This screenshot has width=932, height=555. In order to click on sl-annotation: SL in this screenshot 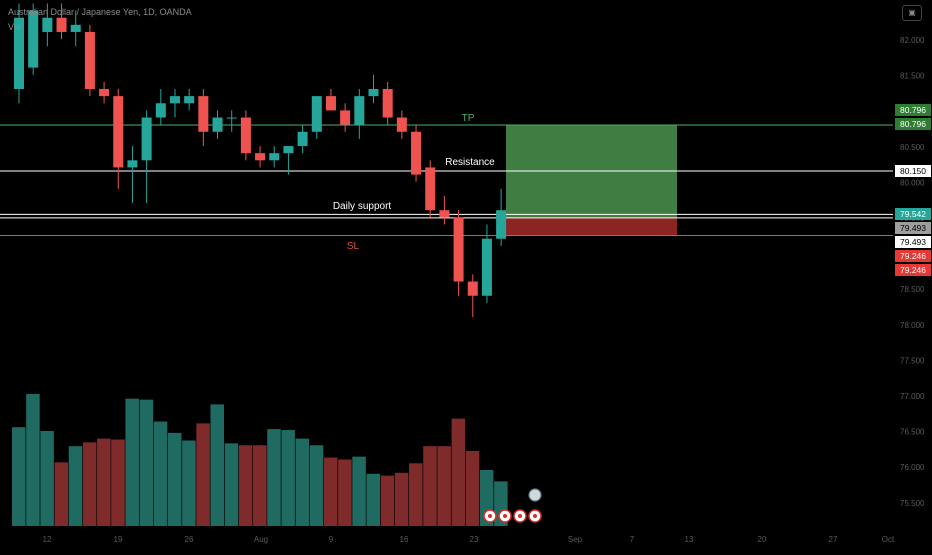, I will do `click(353, 246)`.